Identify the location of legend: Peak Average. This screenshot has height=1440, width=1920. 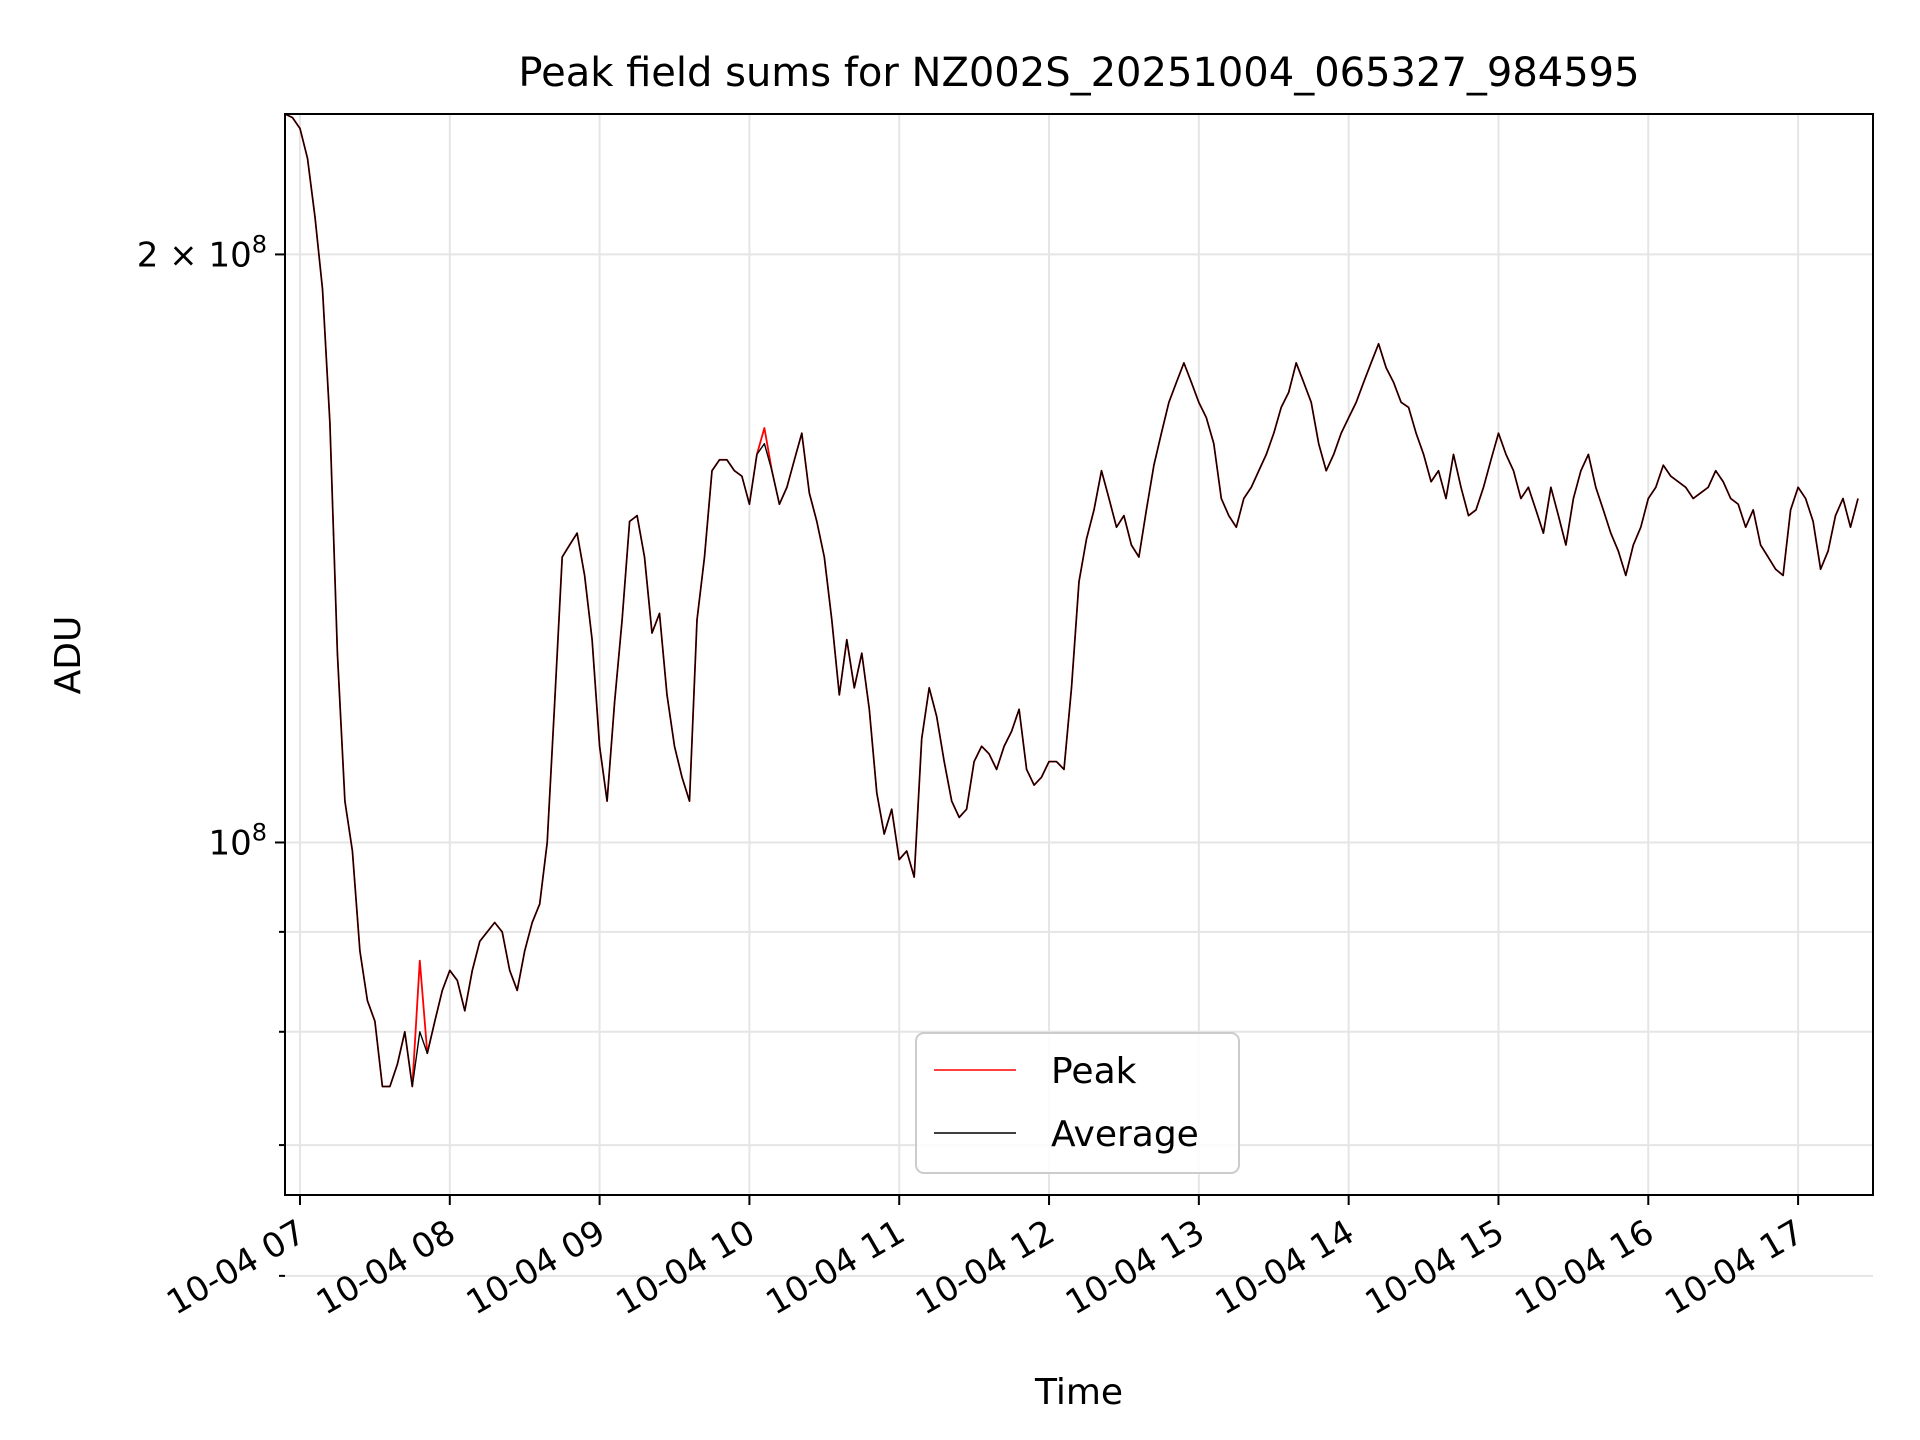
(1077, 1103).